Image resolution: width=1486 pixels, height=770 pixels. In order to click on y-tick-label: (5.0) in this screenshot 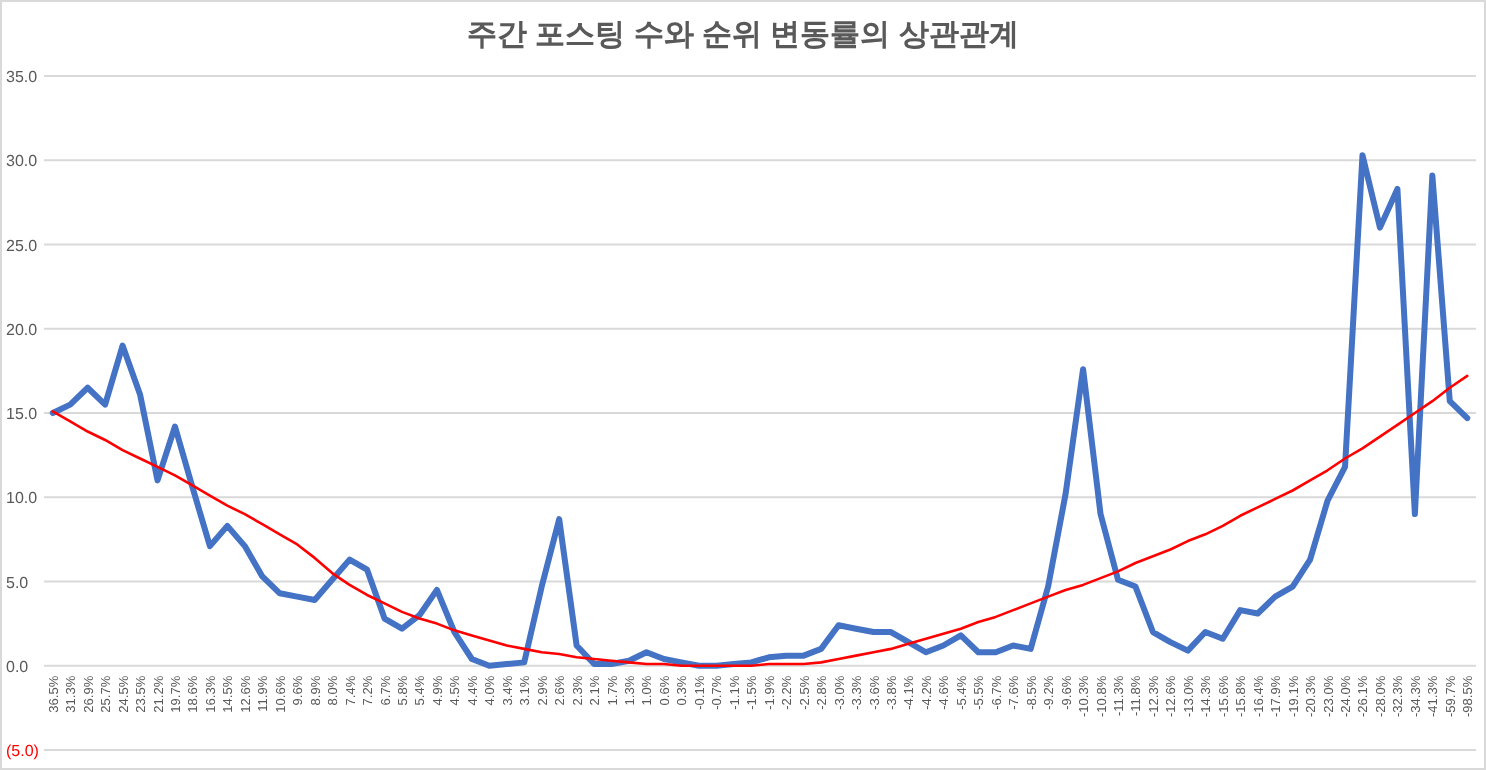, I will do `click(23, 751)`.